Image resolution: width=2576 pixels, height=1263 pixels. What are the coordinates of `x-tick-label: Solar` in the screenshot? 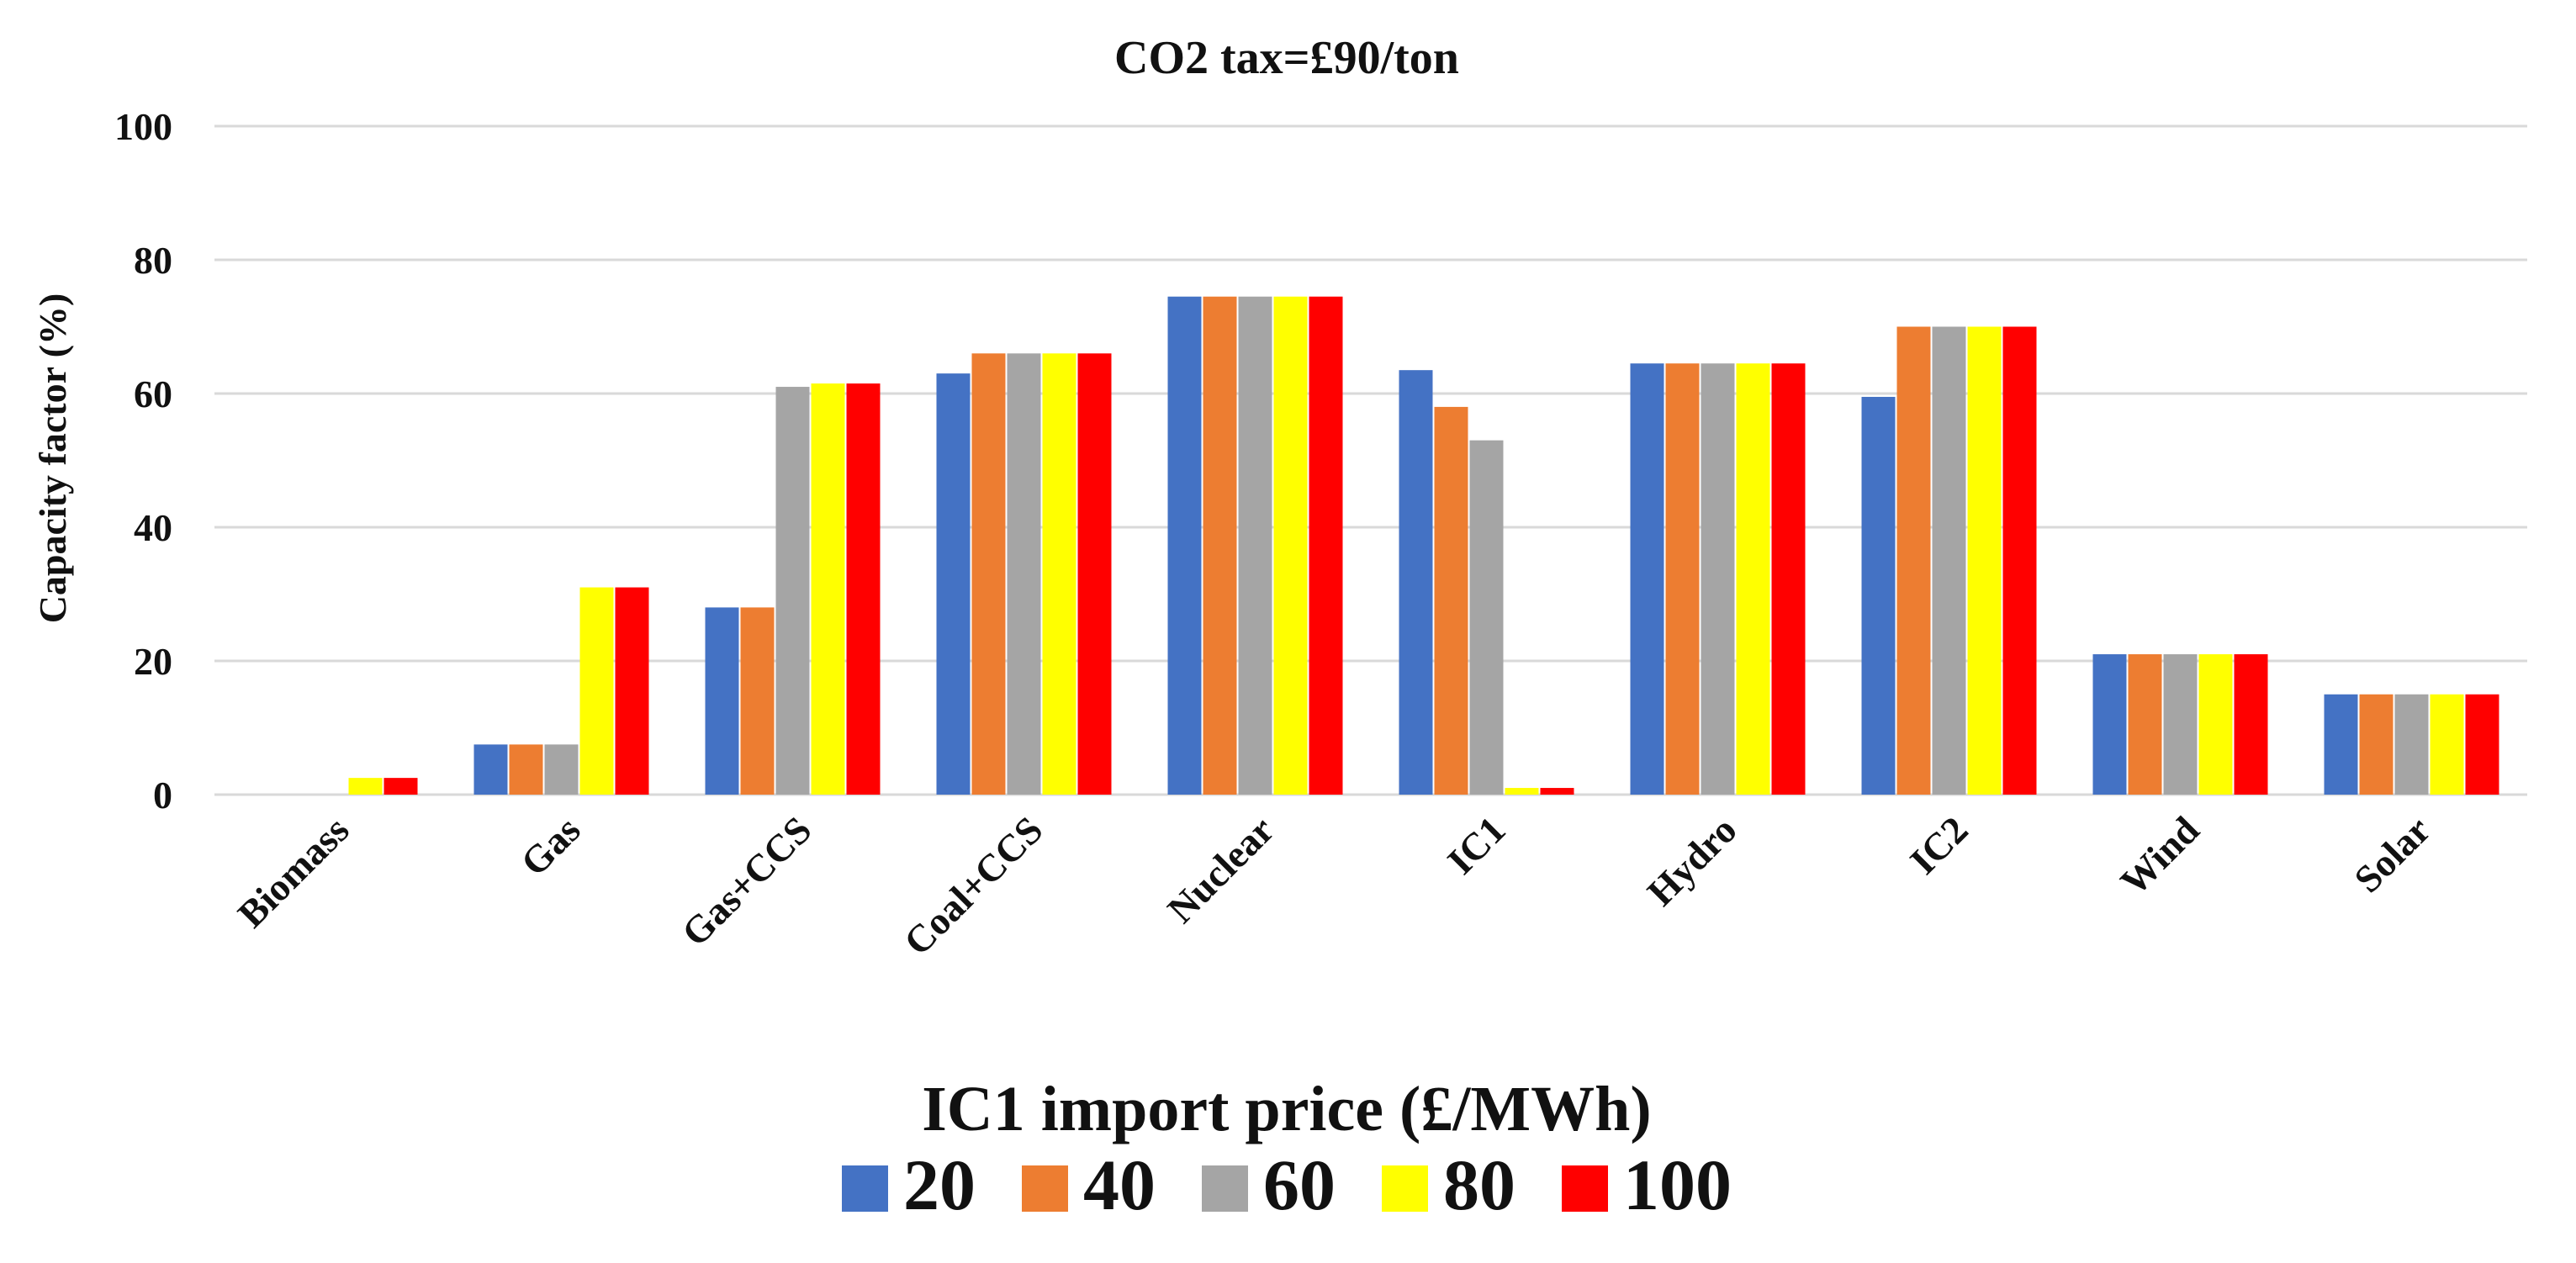 It's located at (2392, 854).